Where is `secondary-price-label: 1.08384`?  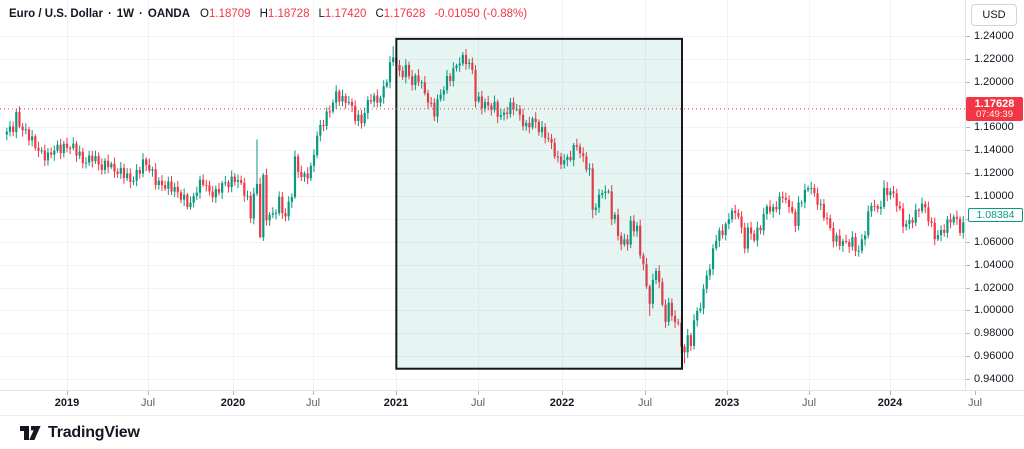 secondary-price-label: 1.08384 is located at coordinates (995, 214).